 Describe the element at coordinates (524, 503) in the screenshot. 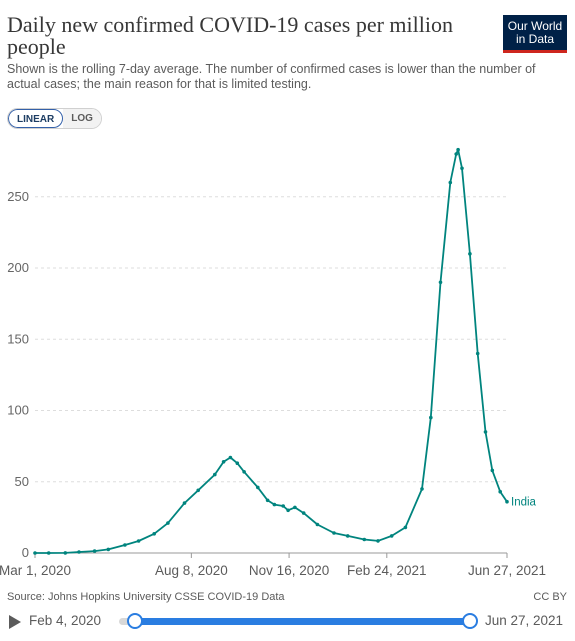

I see `series-label-india: India` at that location.